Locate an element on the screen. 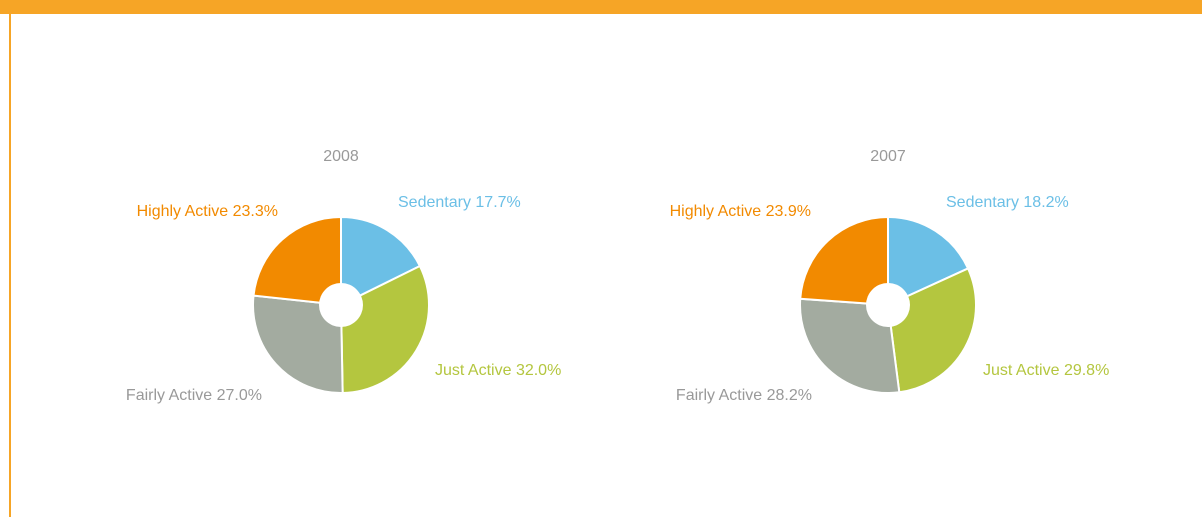 The height and width of the screenshot is (517, 1202). slice-value: 29.8% is located at coordinates (1086, 370).